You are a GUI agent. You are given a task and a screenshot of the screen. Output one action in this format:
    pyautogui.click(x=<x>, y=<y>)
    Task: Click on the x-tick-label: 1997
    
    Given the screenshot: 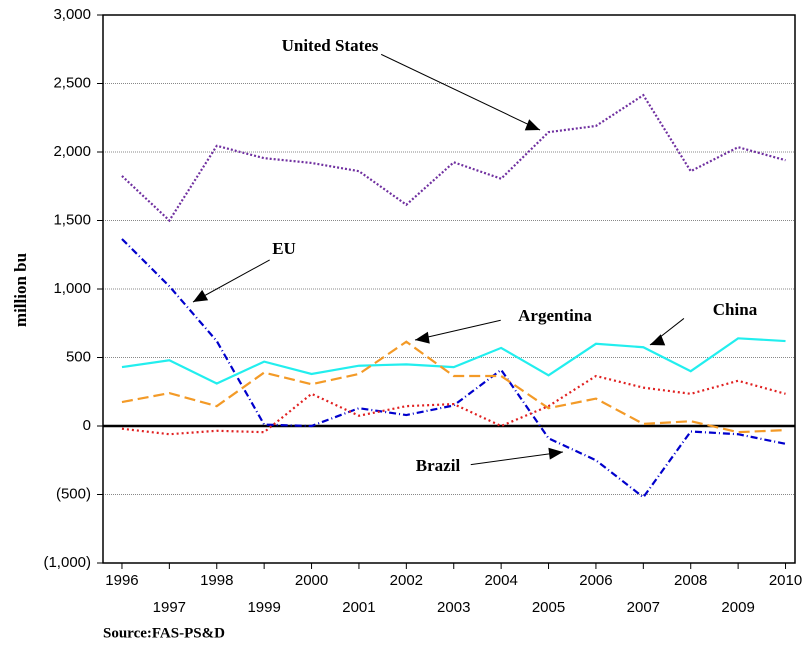 What is the action you would take?
    pyautogui.click(x=169, y=607)
    